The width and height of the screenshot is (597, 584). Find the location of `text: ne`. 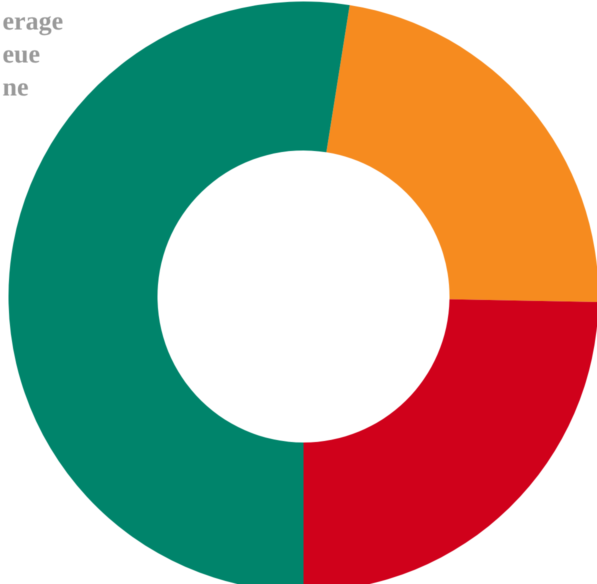

text: ne is located at coordinates (15, 87).